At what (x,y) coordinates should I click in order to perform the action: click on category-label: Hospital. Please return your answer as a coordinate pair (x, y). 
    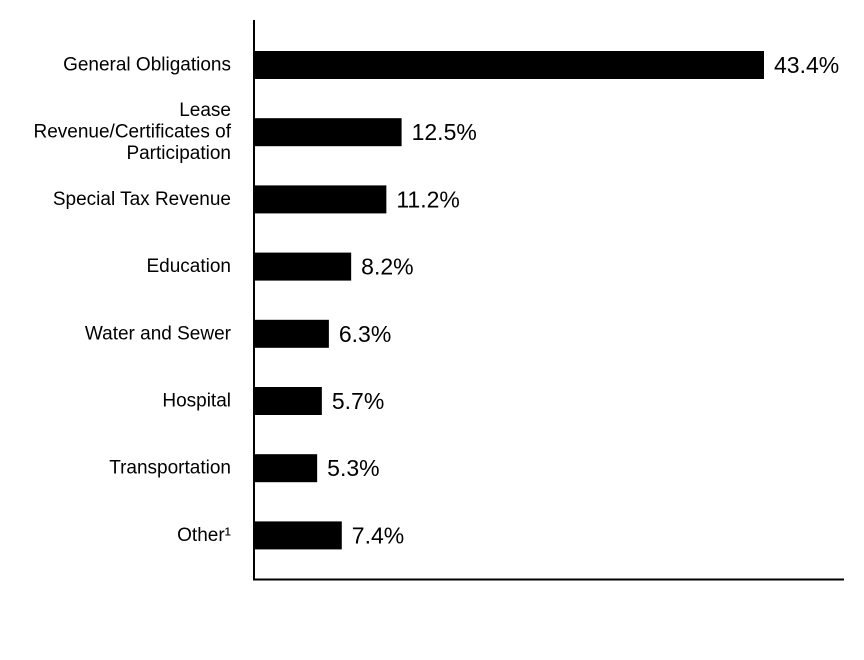
    Looking at the image, I should click on (196, 401).